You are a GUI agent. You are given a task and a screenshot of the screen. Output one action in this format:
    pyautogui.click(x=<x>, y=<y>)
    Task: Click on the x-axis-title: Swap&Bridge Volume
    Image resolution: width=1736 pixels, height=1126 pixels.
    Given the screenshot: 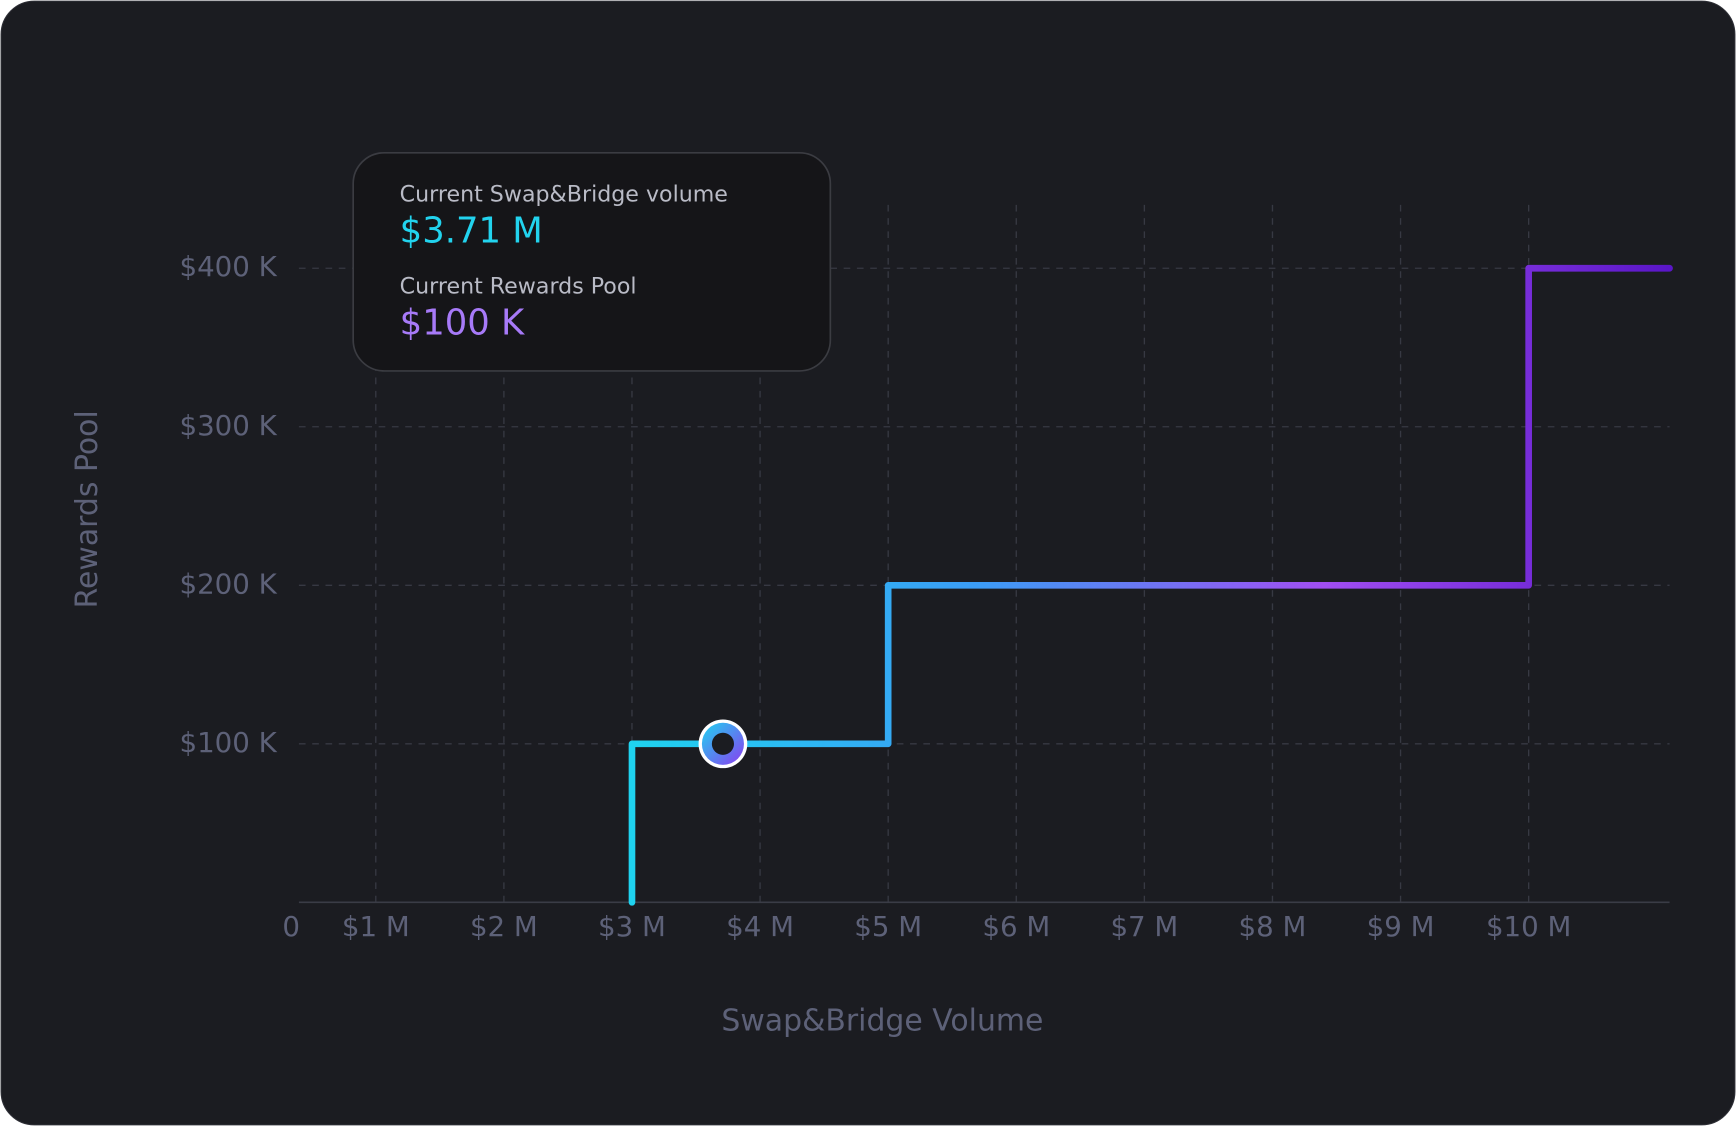 What is the action you would take?
    pyautogui.click(x=882, y=1020)
    